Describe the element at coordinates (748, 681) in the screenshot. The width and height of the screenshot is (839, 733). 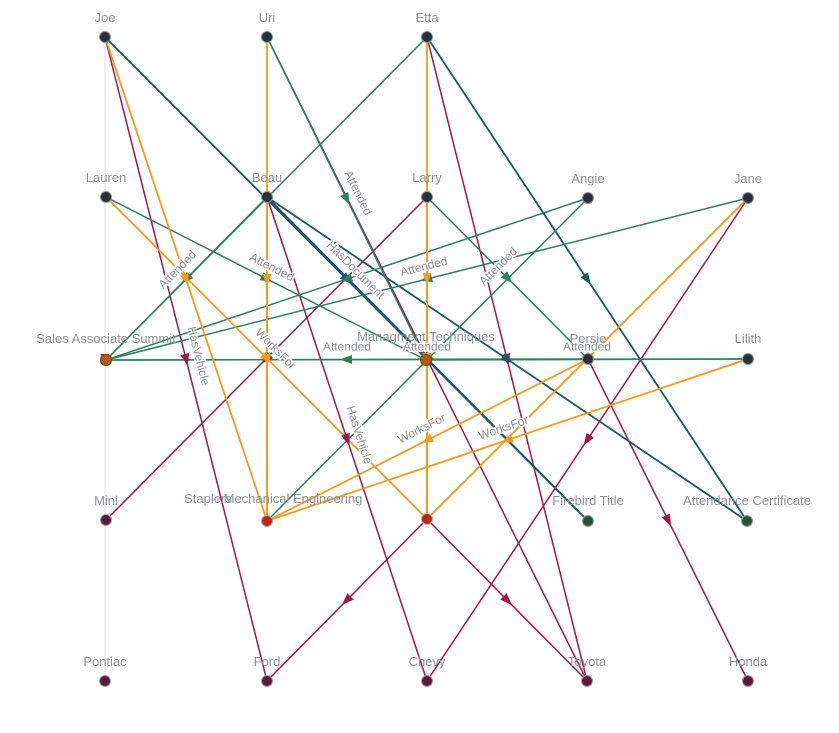
I see `node-honda` at that location.